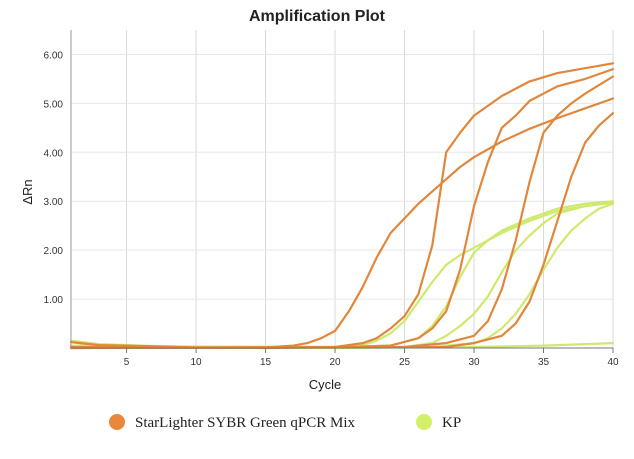 The width and height of the screenshot is (634, 459). What do you see at coordinates (54, 300) in the screenshot?
I see `y-tick-label: 1.00` at bounding box center [54, 300].